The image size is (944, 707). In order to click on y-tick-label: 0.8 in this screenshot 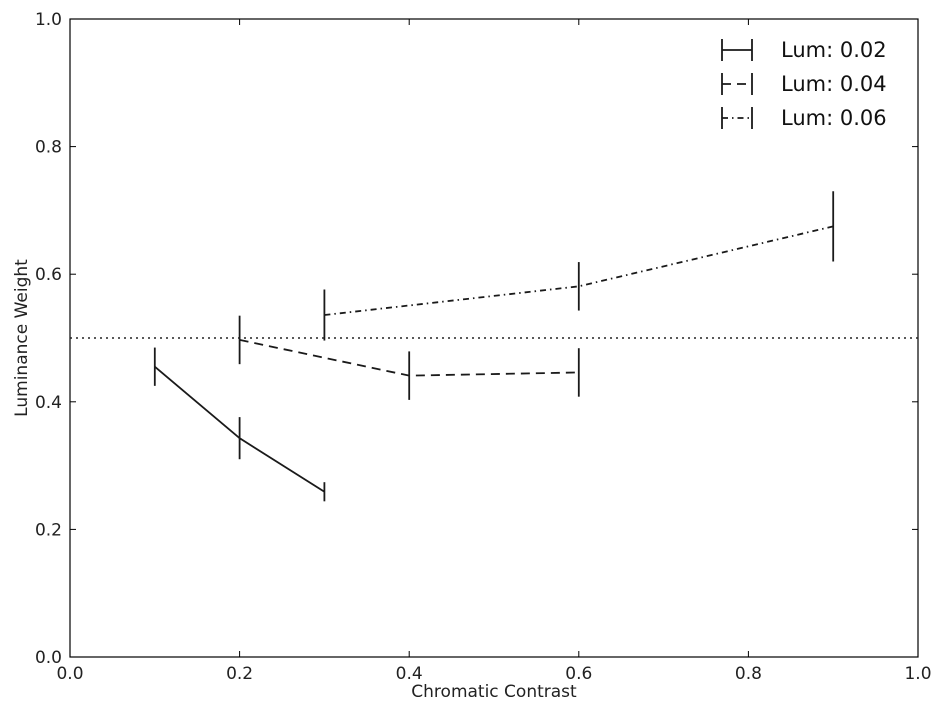, I will do `click(48, 148)`.